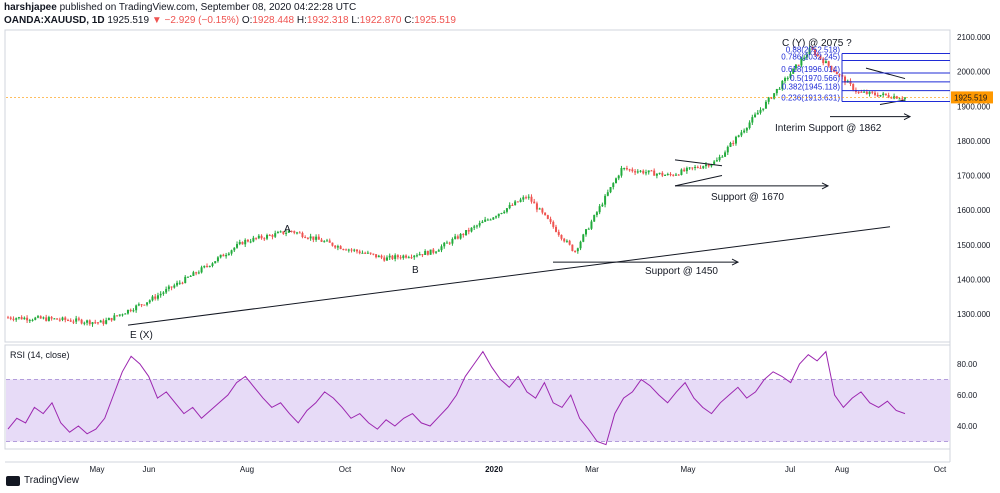  Describe the element at coordinates (518, 469) in the screenshot. I see `time-axis: May Jun Aug Oct Nov 2020 Mar May Jul Aug Oct` at that location.